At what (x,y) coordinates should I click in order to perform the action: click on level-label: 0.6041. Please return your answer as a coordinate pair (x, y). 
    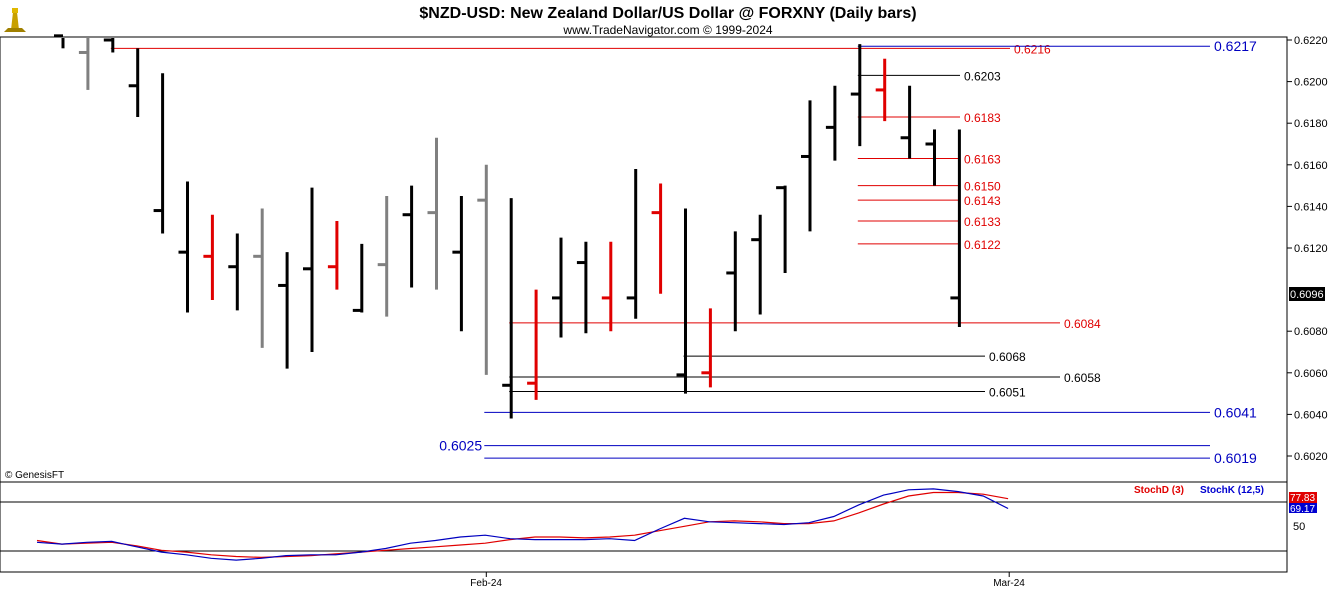
    Looking at the image, I should click on (1235, 412).